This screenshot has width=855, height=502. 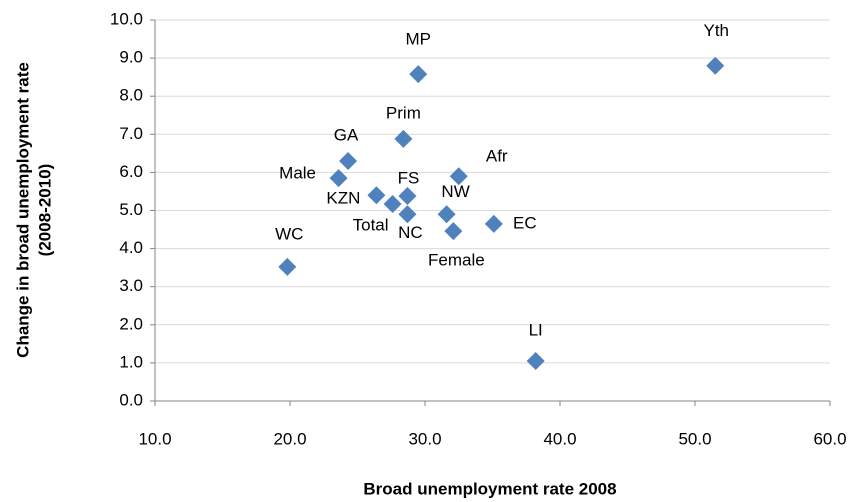 I want to click on point-label: GA, so click(x=346, y=134).